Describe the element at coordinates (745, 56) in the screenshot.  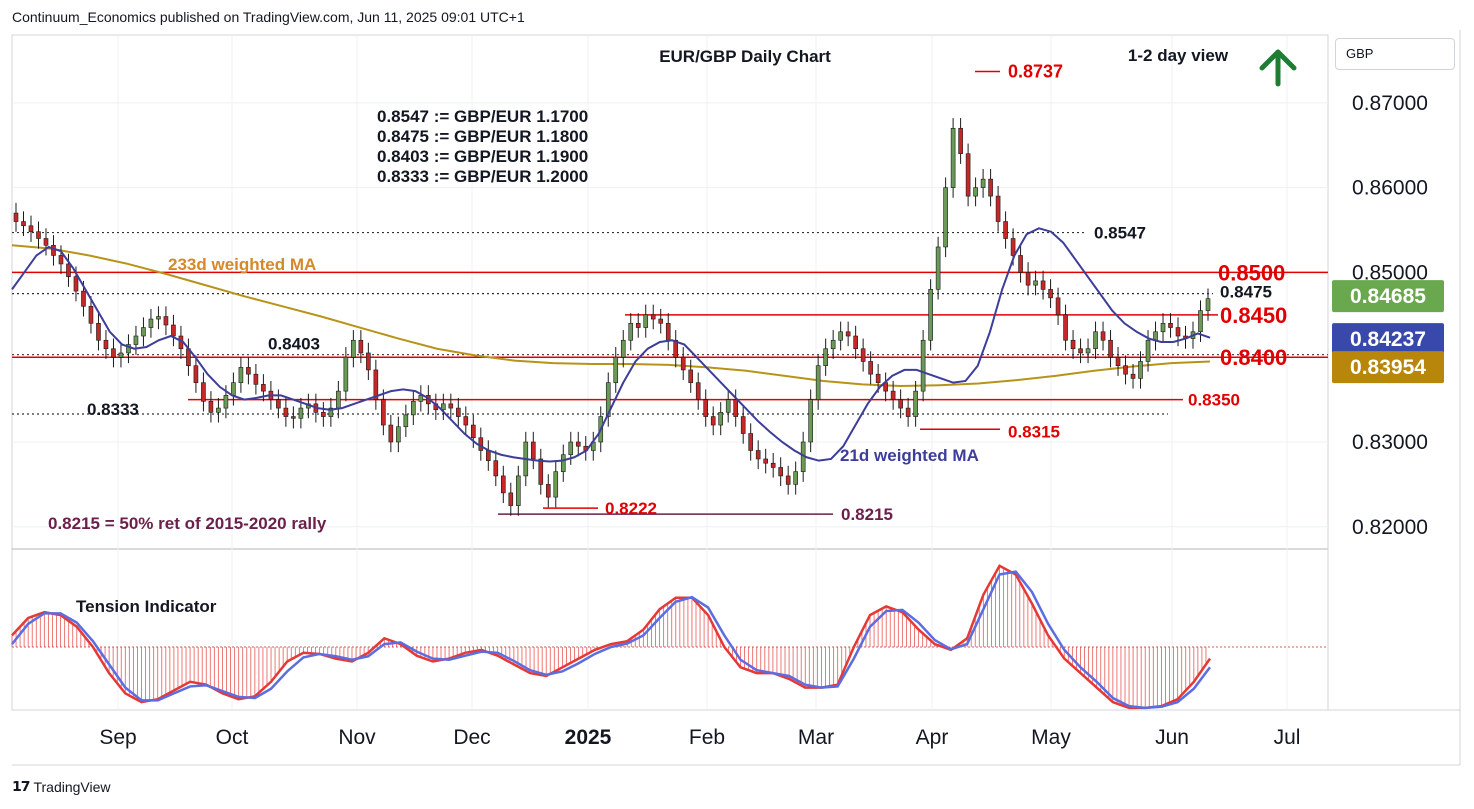
I see `chart-title: EUR/GBP Daily Chart` at that location.